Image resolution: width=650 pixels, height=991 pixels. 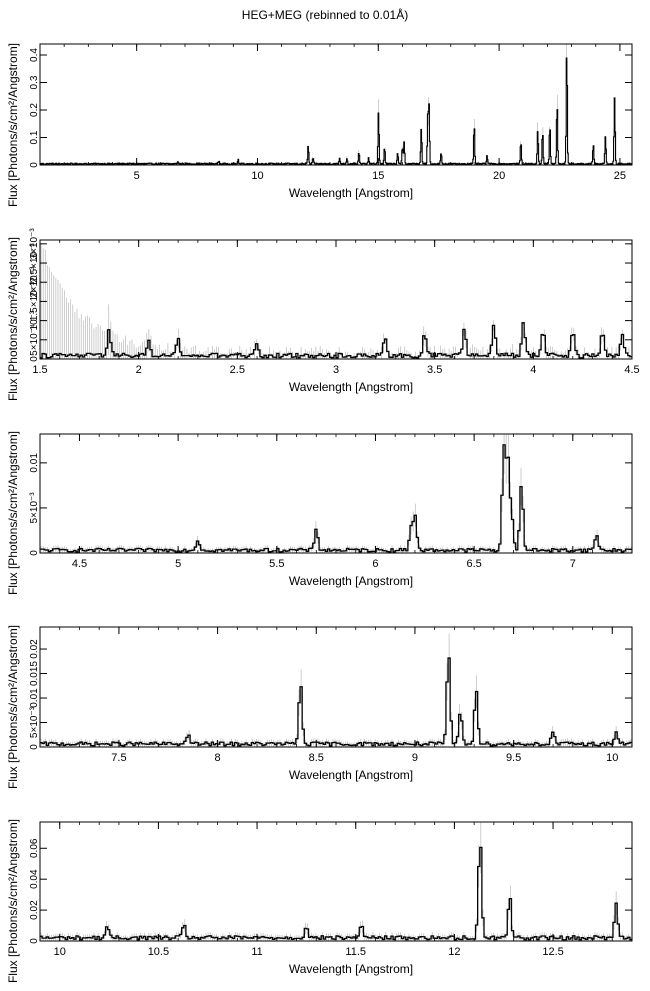 I want to click on figure-title: HEG+MEG (rebinned to 0.01Å), so click(x=325, y=15).